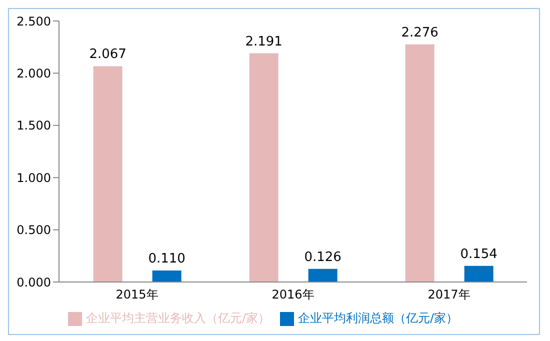 This screenshot has width=550, height=341. I want to click on y-tick-label: 0.500, so click(33, 230).